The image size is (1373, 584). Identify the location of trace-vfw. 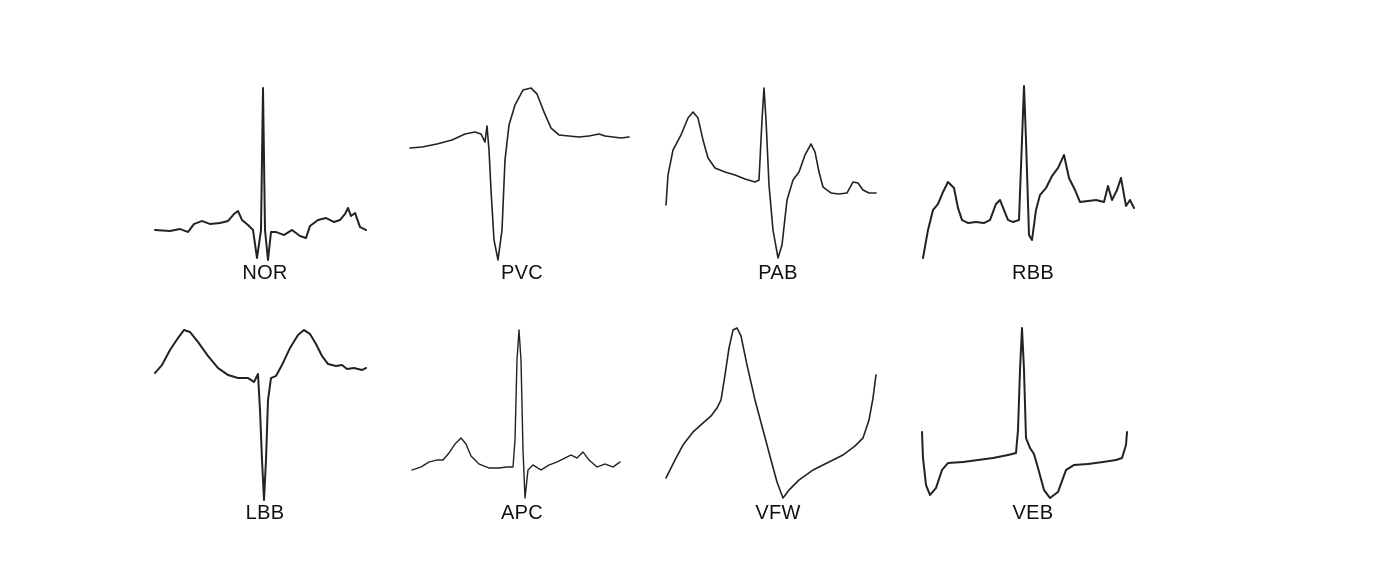
(771, 413).